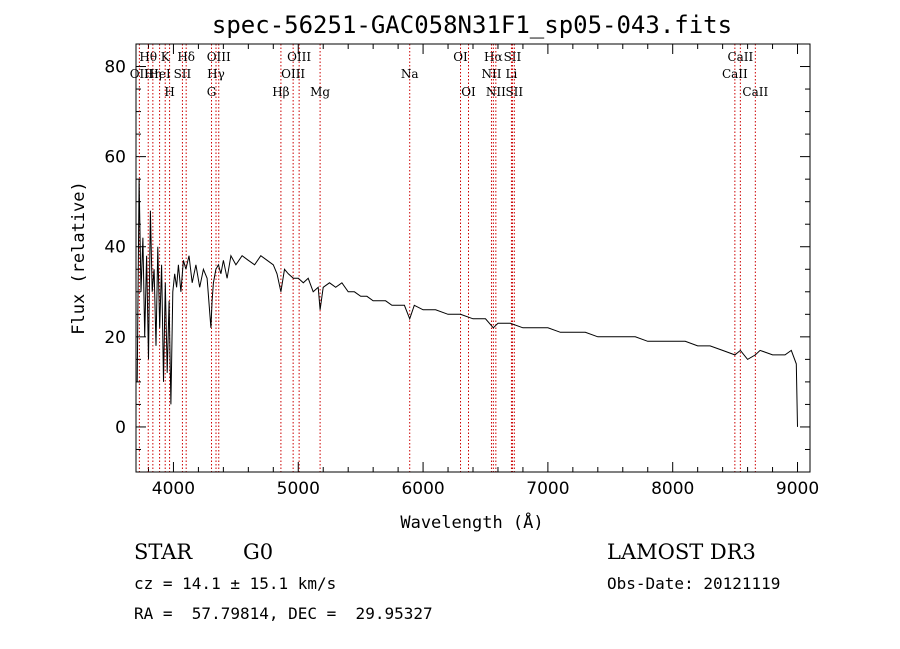 Image resolution: width=900 pixels, height=649 pixels. I want to click on x-axis-title: Wavelength (Å), so click(471, 522).